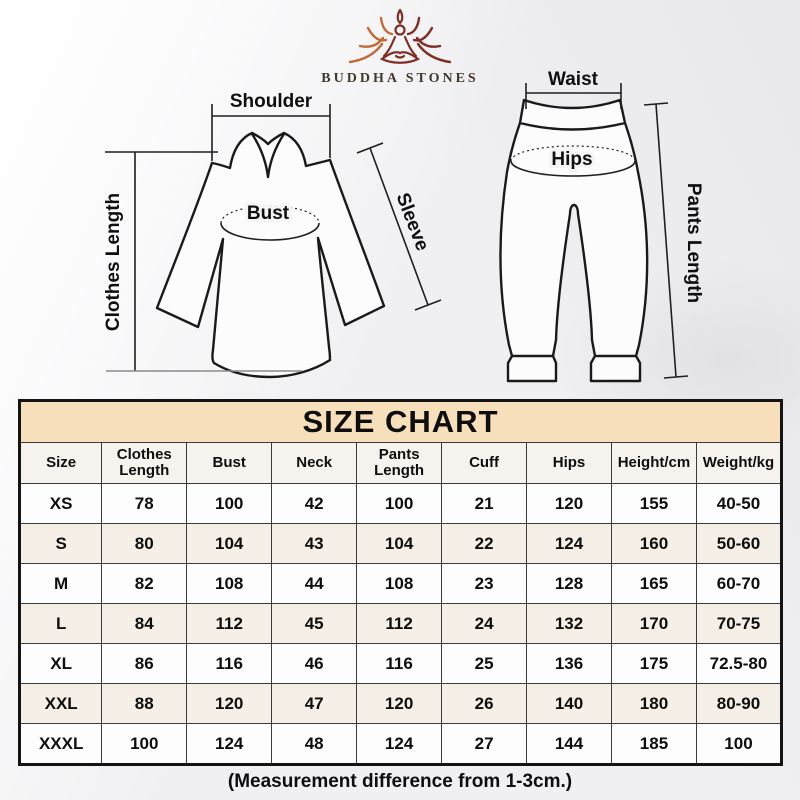  Describe the element at coordinates (654, 703) in the screenshot. I see `size-value: 180` at that location.